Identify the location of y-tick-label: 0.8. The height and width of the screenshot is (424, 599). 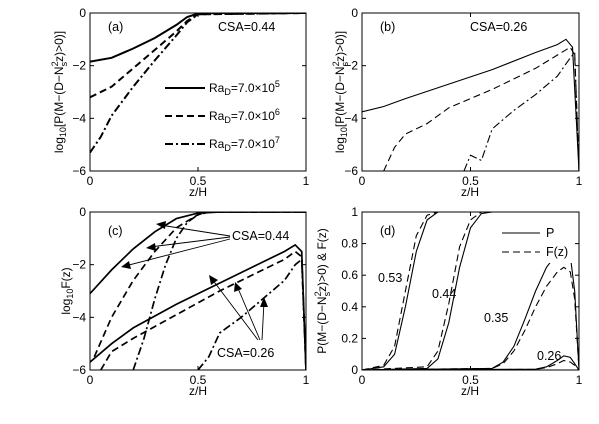
(349, 244).